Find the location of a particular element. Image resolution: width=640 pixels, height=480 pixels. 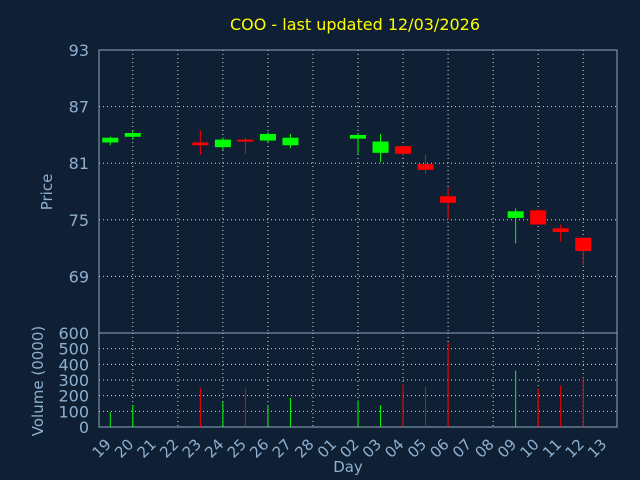

chart-title: COO - last updated 12/03/2026 is located at coordinates (355, 24).